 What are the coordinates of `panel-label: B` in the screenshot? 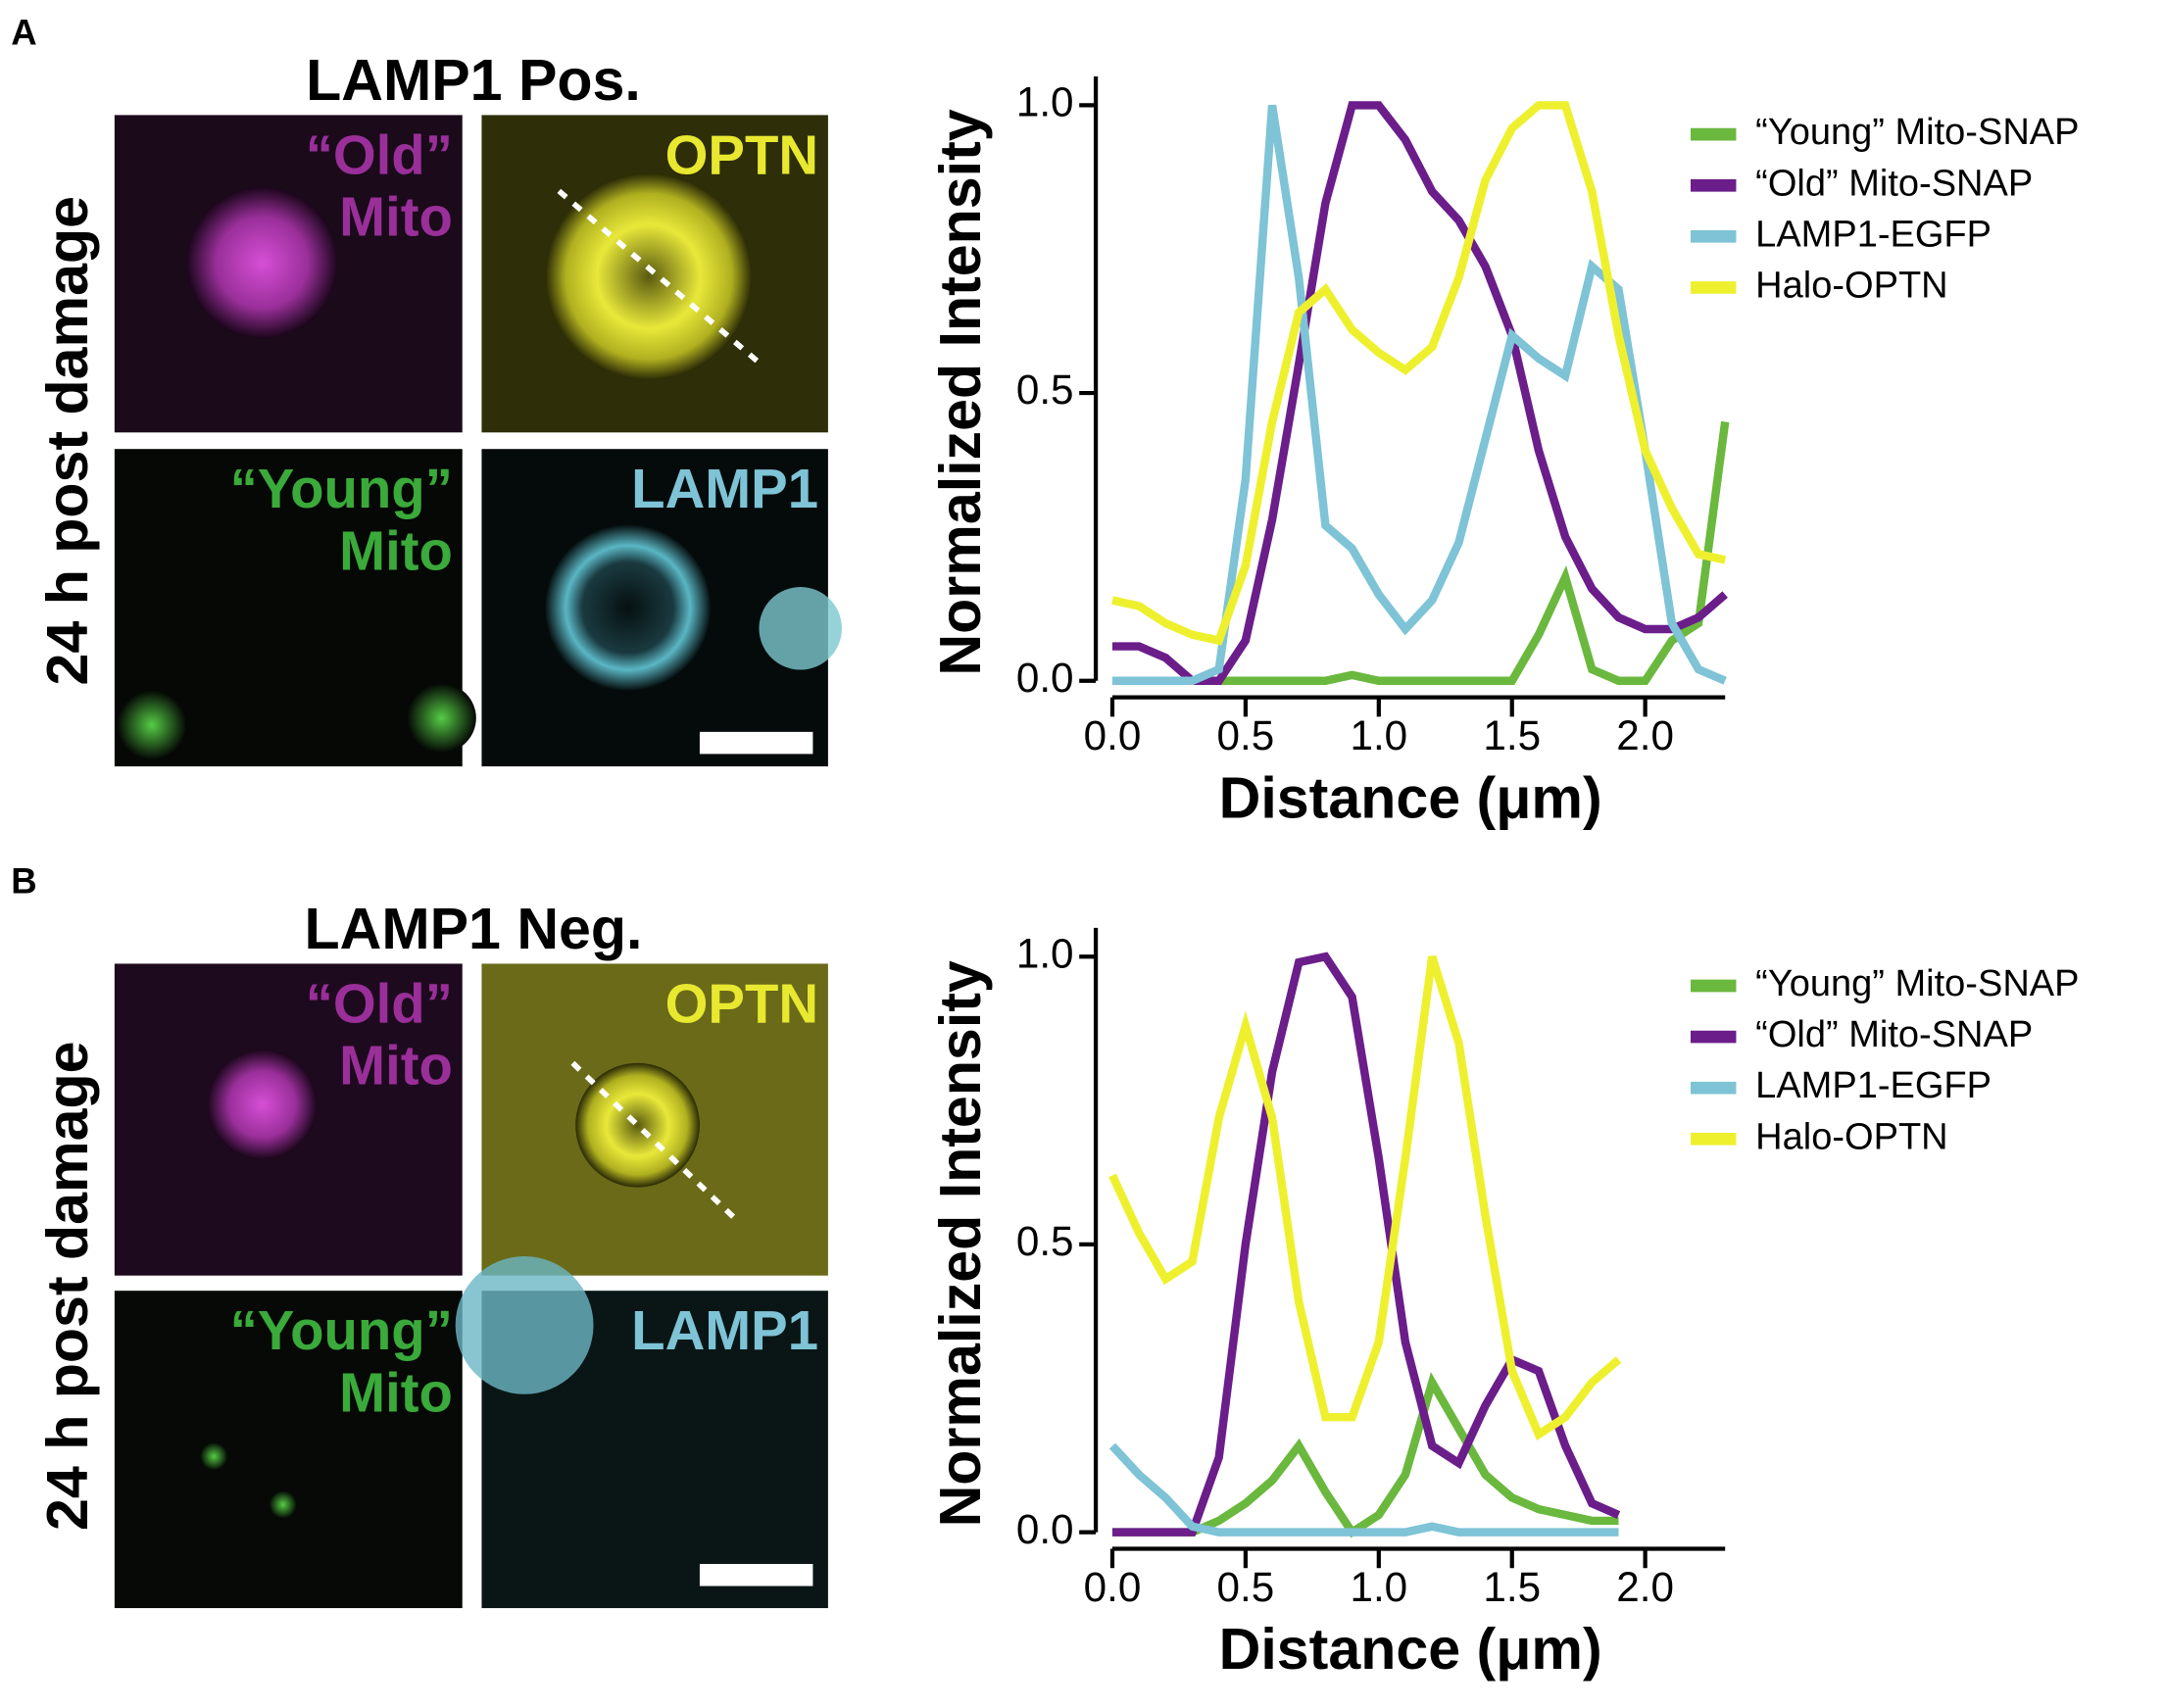 It's located at (24, 880).